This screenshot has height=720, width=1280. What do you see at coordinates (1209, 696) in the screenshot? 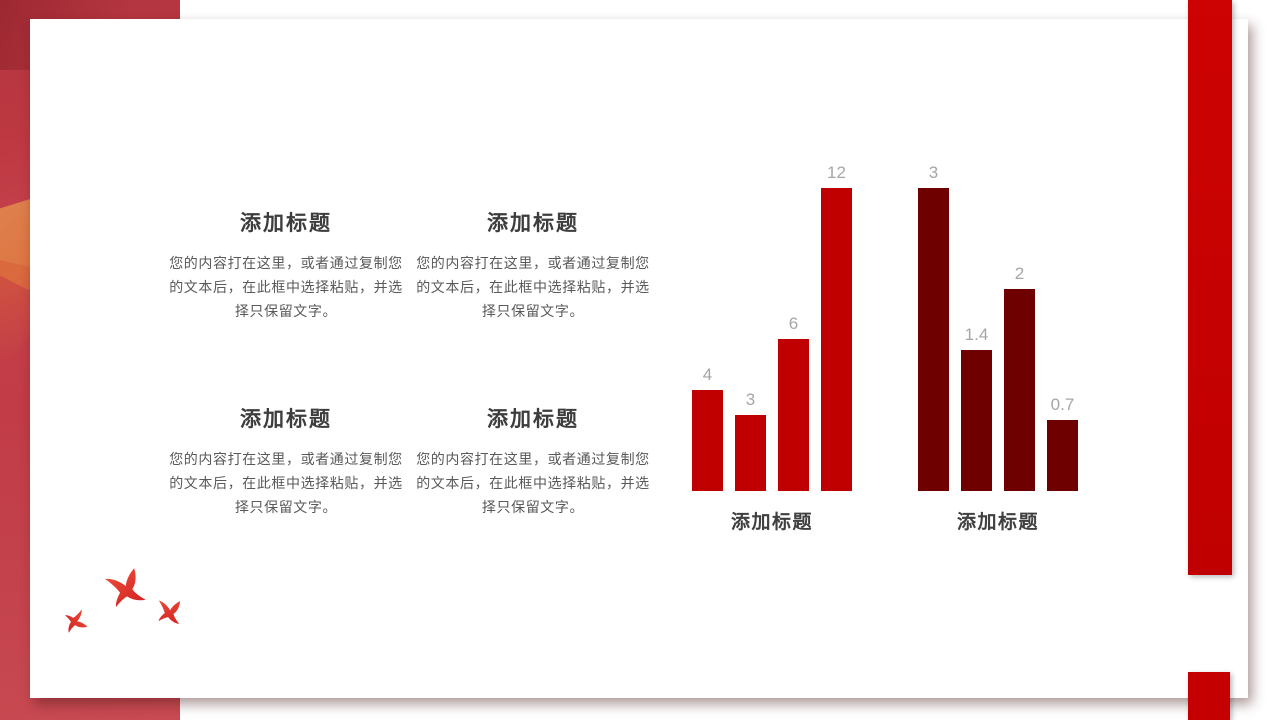
I see `bottom-right-red-square-decoration` at bounding box center [1209, 696].